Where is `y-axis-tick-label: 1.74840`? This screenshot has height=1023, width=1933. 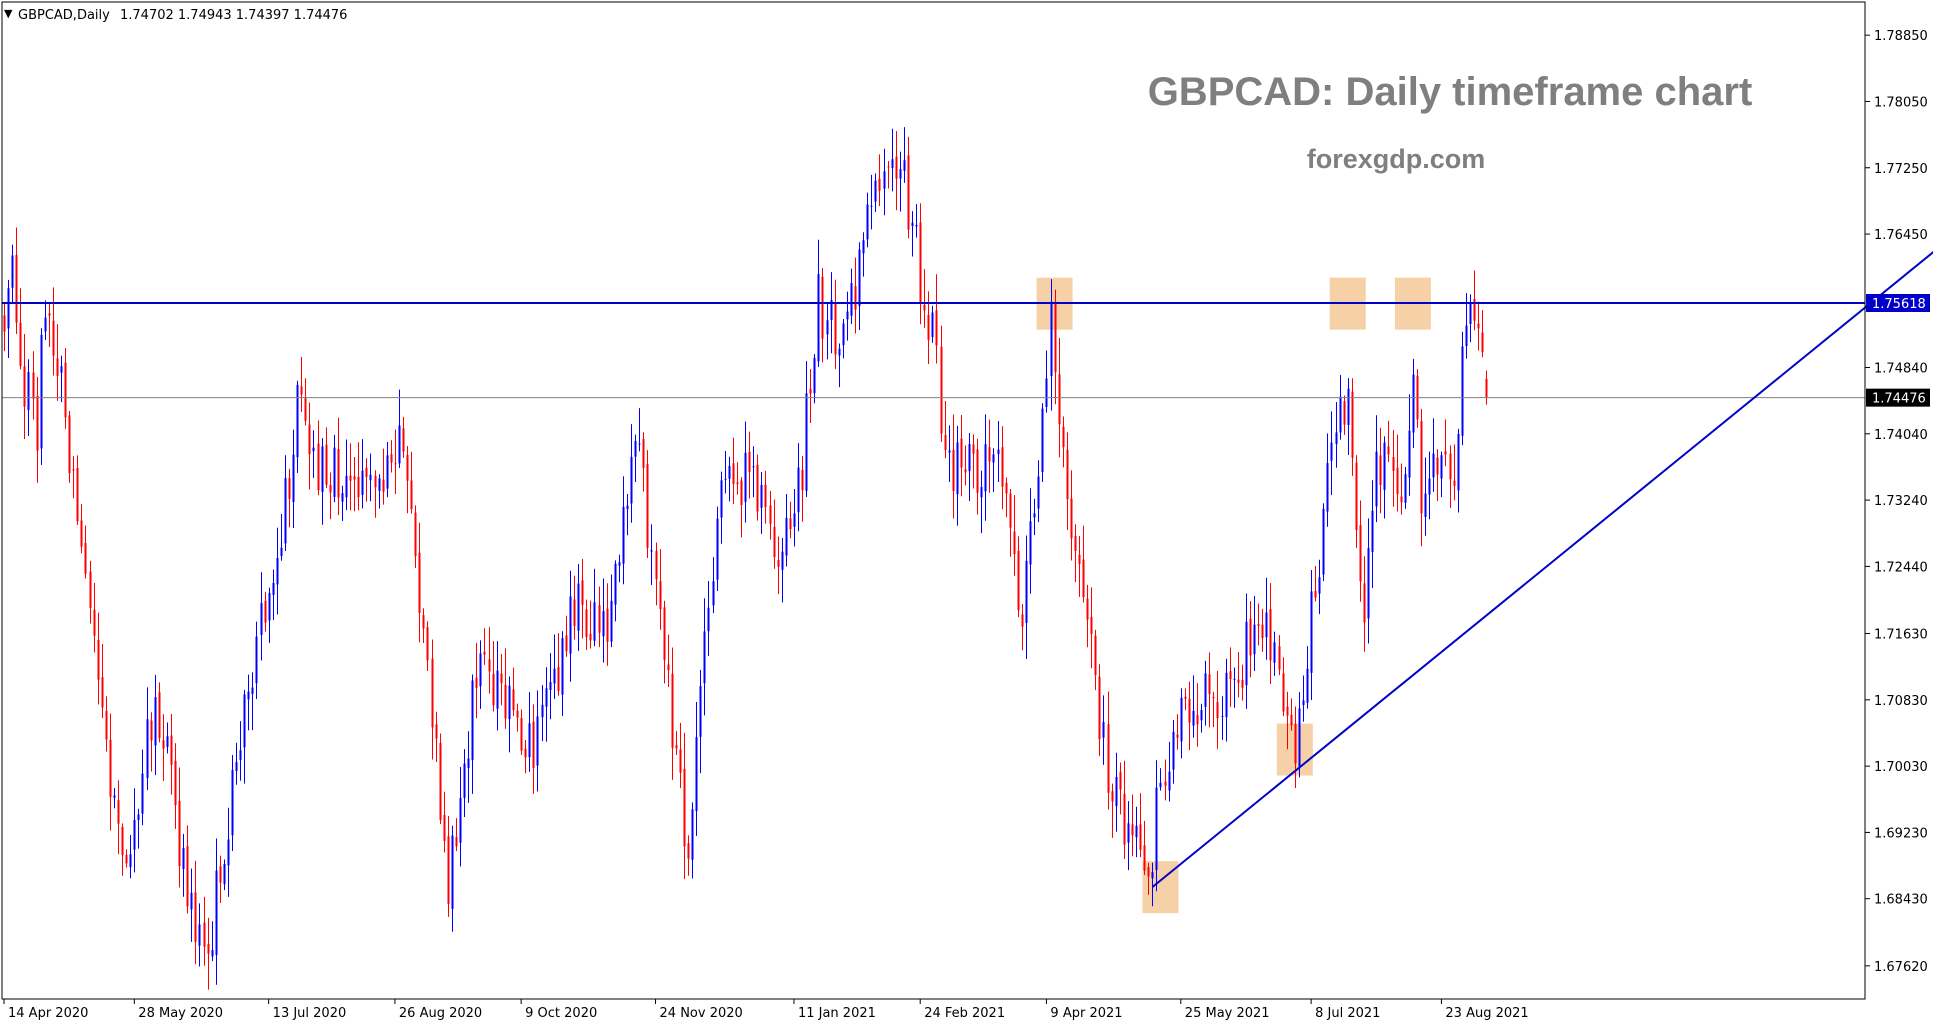 y-axis-tick-label: 1.74840 is located at coordinates (1901, 368).